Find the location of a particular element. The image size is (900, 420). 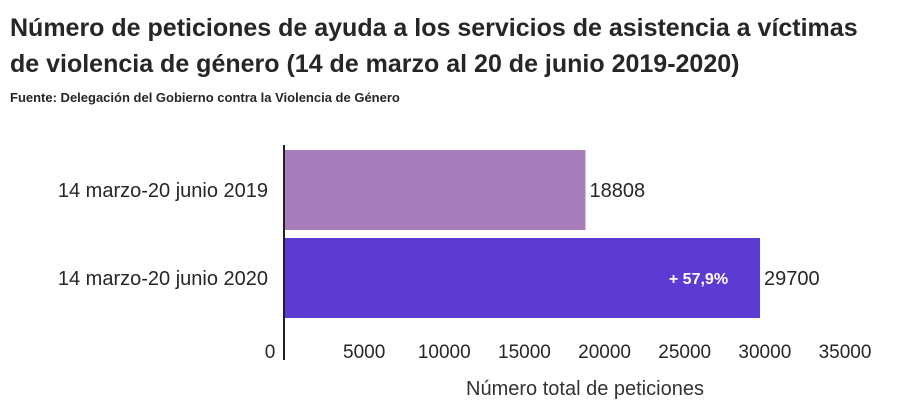

x-tick-label: 15000 is located at coordinates (524, 352).